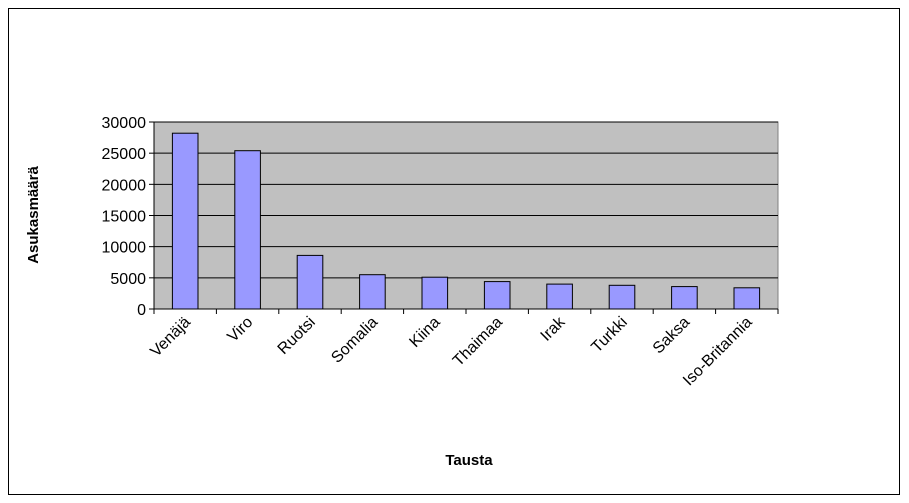 The image size is (909, 503). I want to click on bar-thaimaa, so click(497, 295).